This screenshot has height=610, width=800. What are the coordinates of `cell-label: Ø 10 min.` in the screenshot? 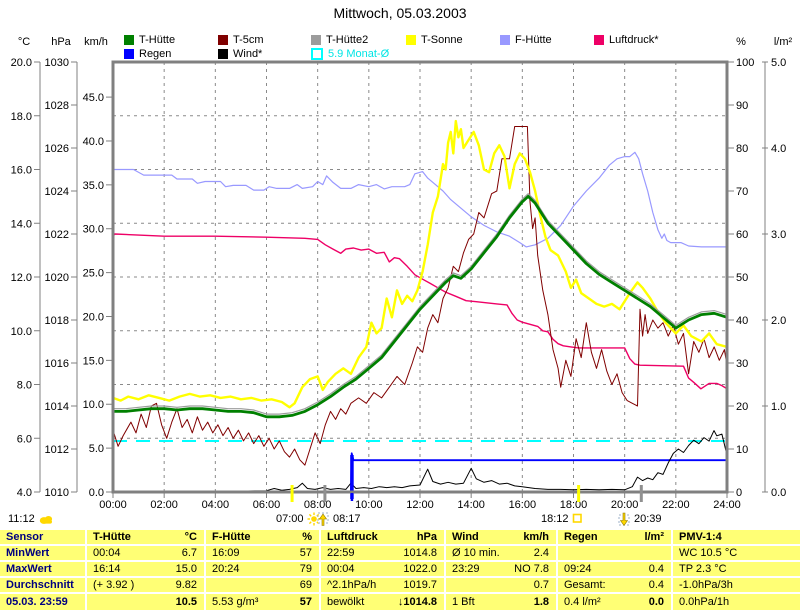 It's located at (476, 553).